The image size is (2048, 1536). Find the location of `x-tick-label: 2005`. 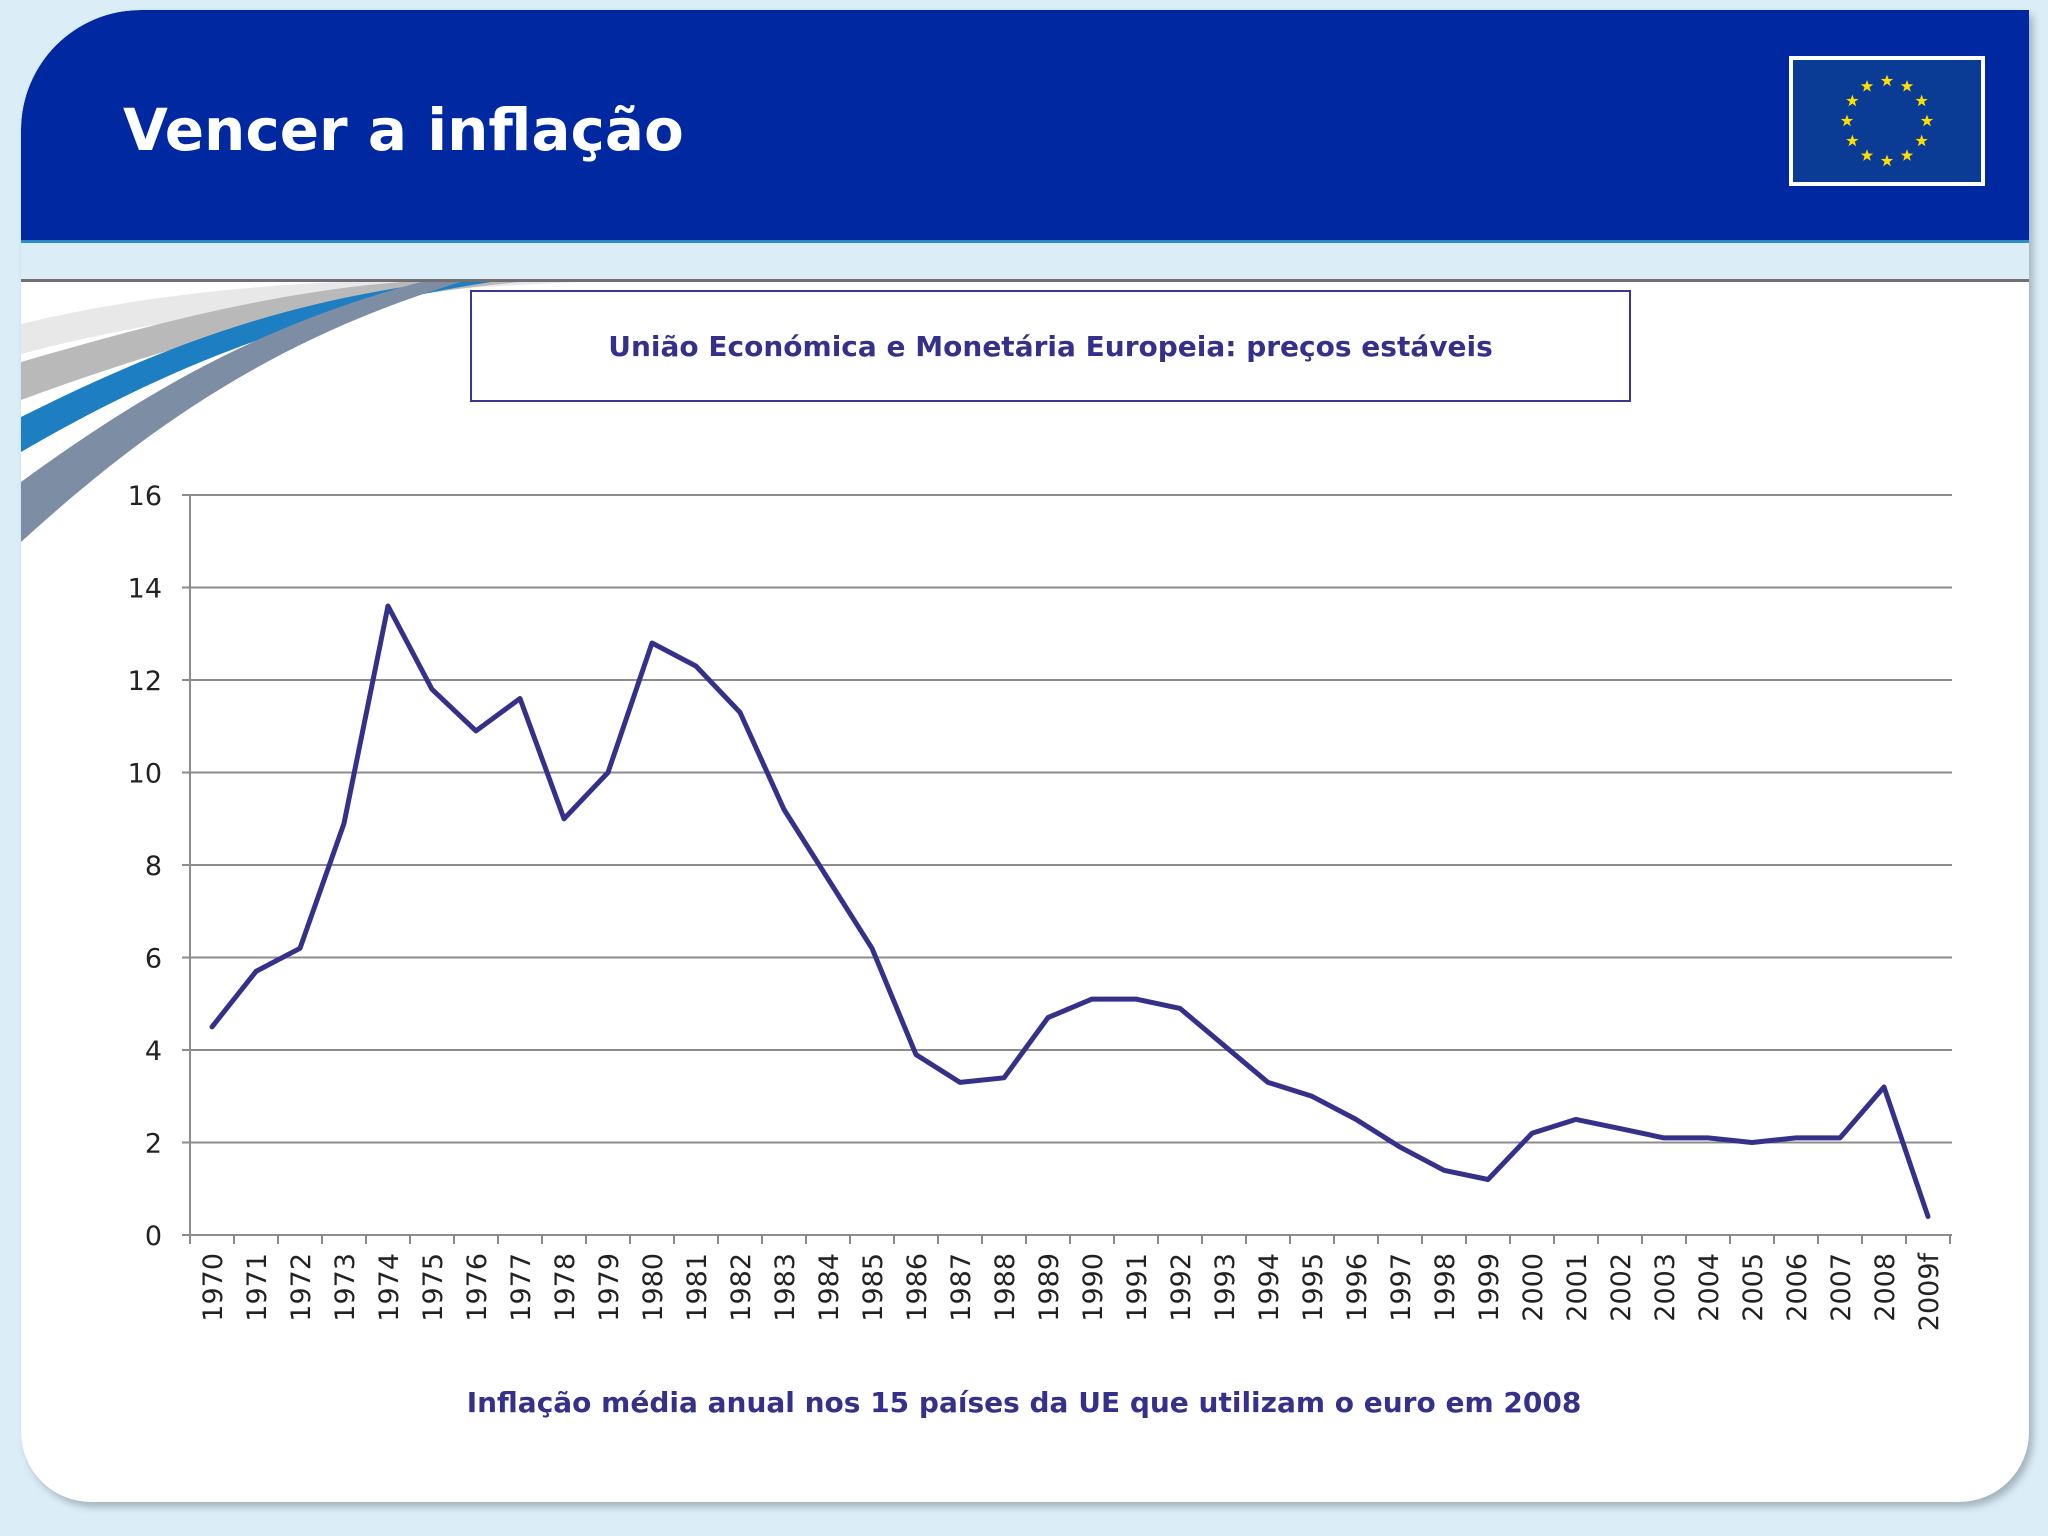

x-tick-label: 2005 is located at coordinates (1753, 1287).